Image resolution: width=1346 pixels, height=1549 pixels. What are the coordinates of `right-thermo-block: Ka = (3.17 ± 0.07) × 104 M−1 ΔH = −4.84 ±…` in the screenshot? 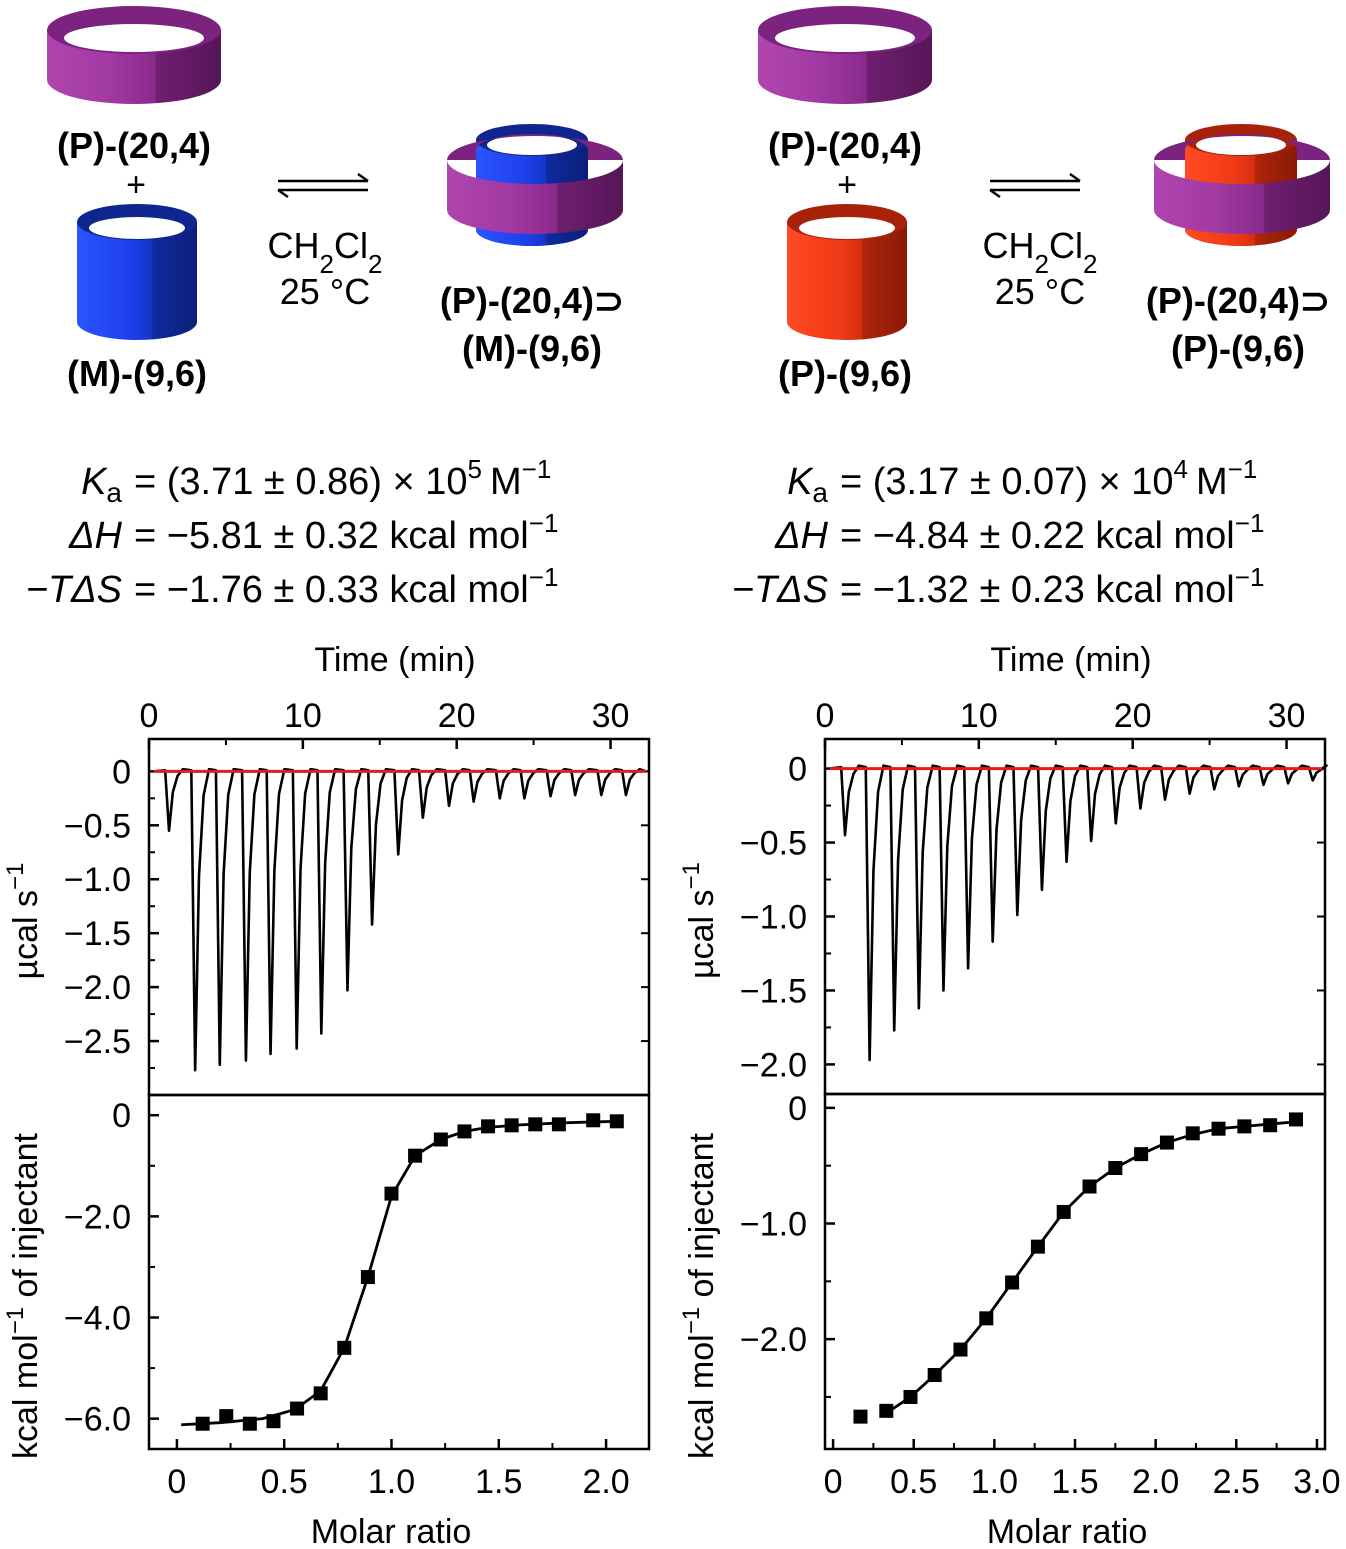 It's located at (998, 532).